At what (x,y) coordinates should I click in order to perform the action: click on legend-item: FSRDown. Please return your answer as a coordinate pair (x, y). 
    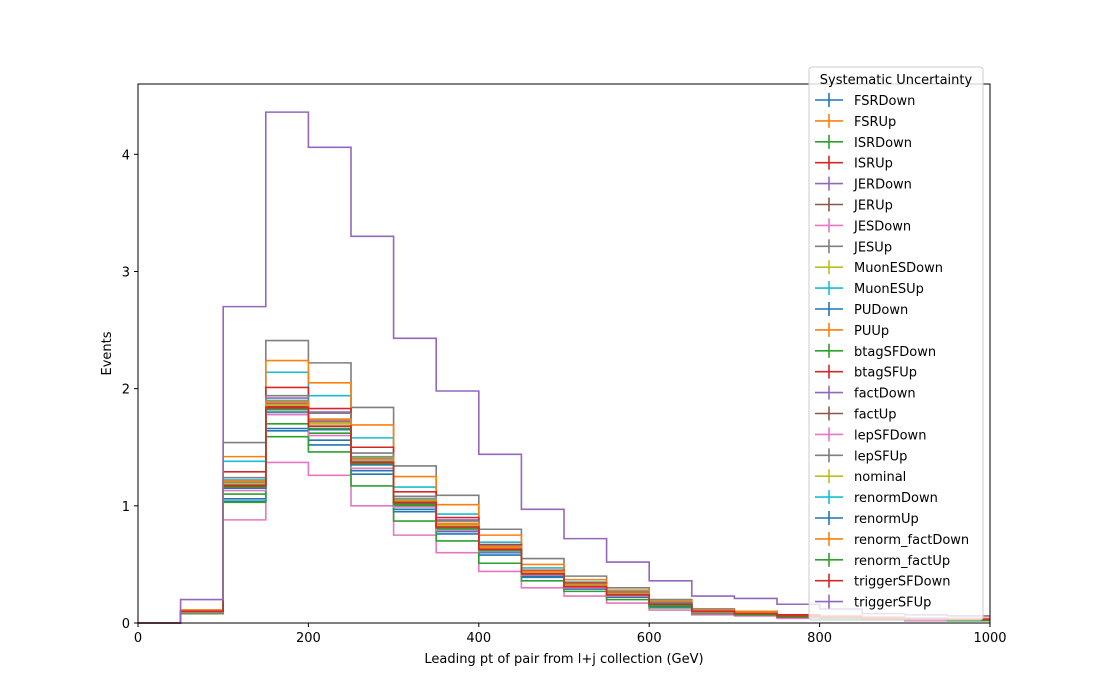
    Looking at the image, I should click on (865, 101).